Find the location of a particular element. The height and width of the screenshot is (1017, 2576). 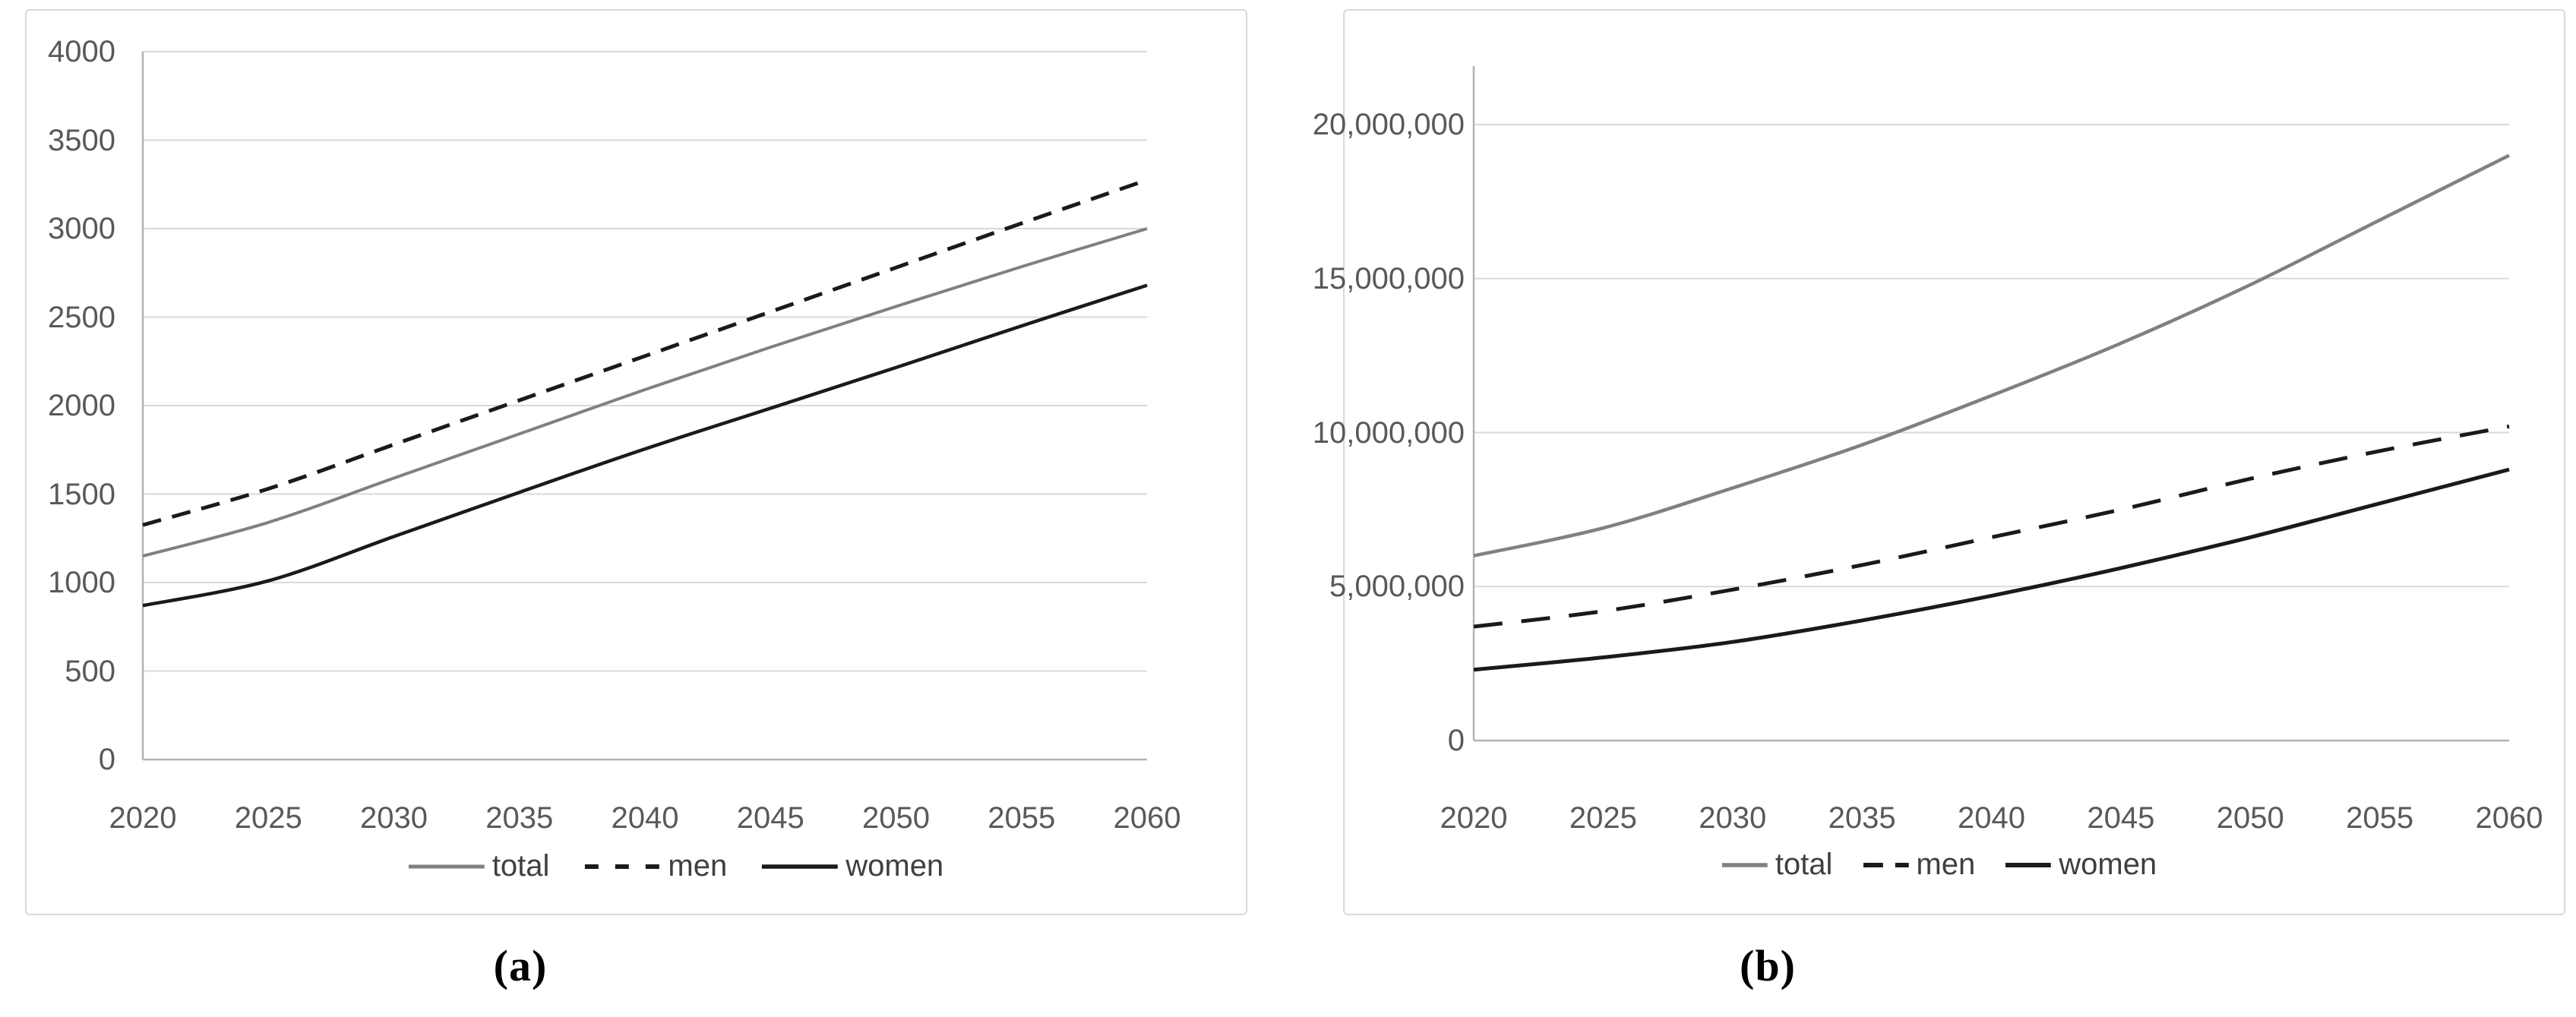

y-tick-label: 10,000,000 is located at coordinates (1388, 433).